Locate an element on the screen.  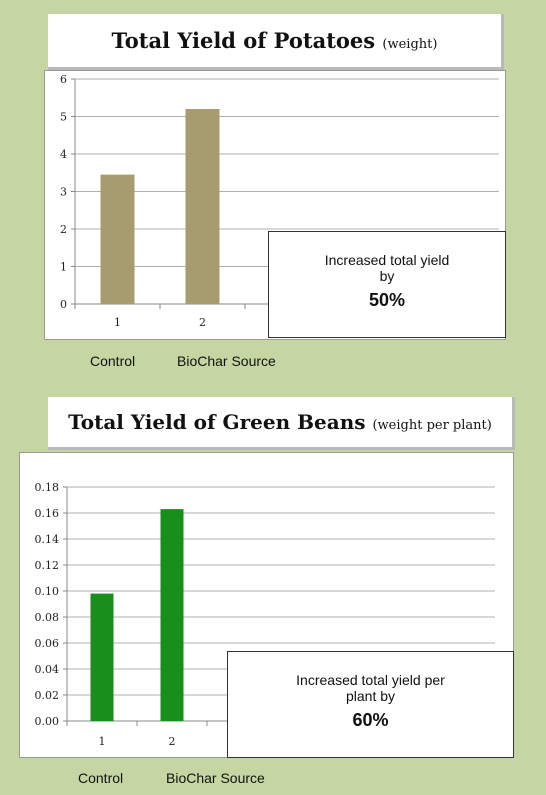
potatoes-category-biochar: BioChar Source is located at coordinates (226, 361).